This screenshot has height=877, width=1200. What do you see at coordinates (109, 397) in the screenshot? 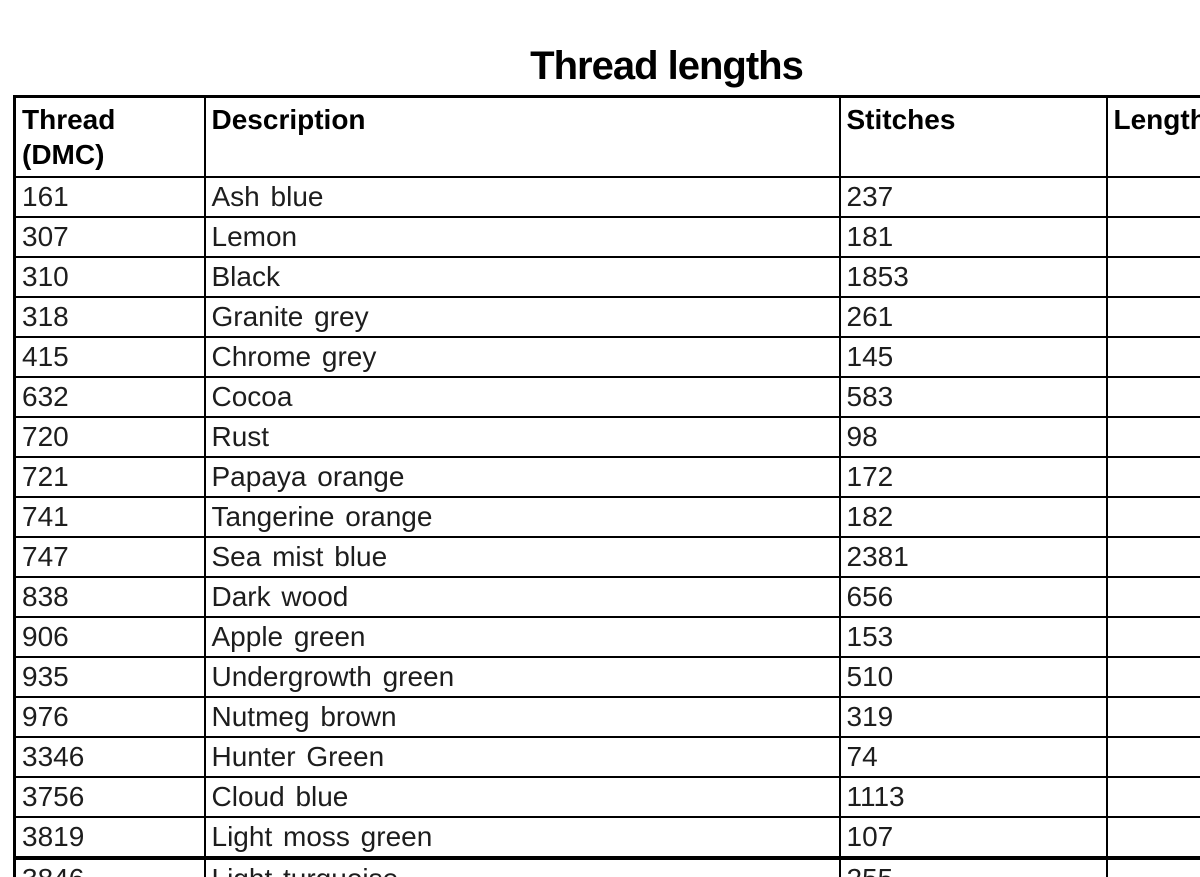
I see `cell-thread: 632` at bounding box center [109, 397].